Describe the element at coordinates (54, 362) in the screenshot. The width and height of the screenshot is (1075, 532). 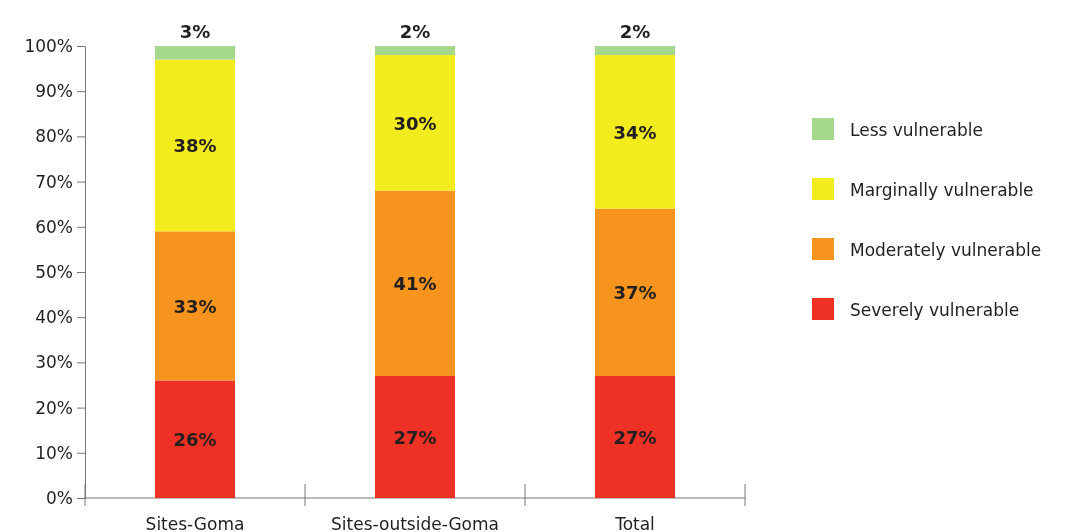
I see `y-tick-label: 30%` at that location.